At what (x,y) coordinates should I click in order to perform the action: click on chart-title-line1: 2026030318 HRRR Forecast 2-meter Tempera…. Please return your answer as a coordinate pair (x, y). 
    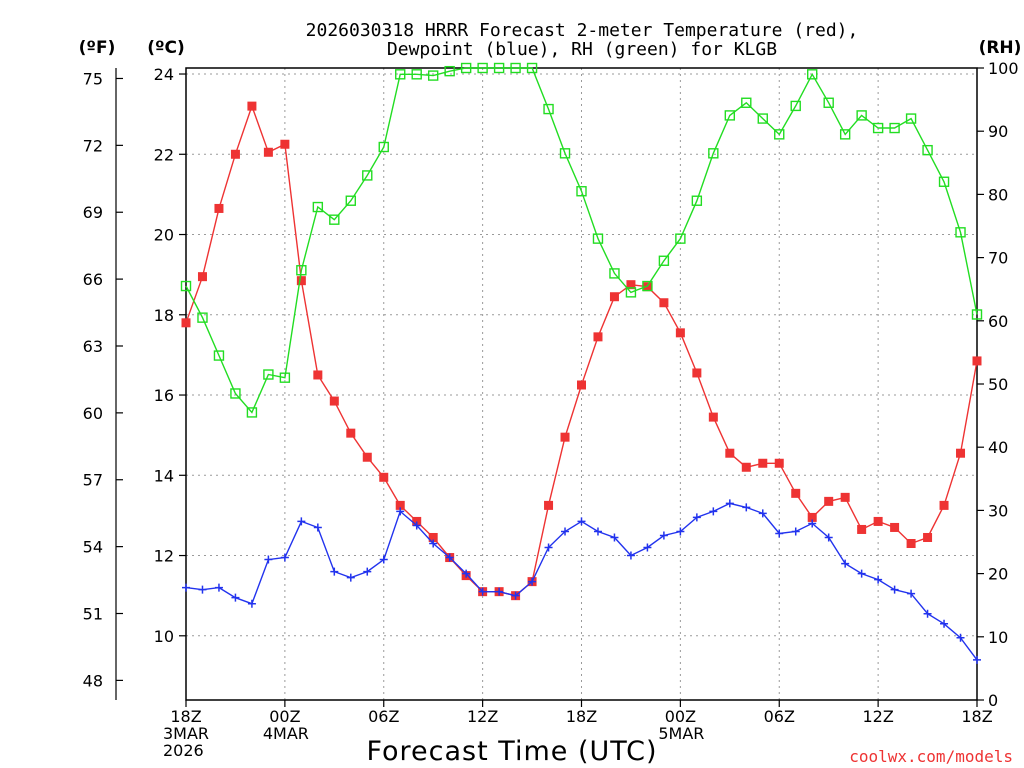
    Looking at the image, I should click on (582, 30).